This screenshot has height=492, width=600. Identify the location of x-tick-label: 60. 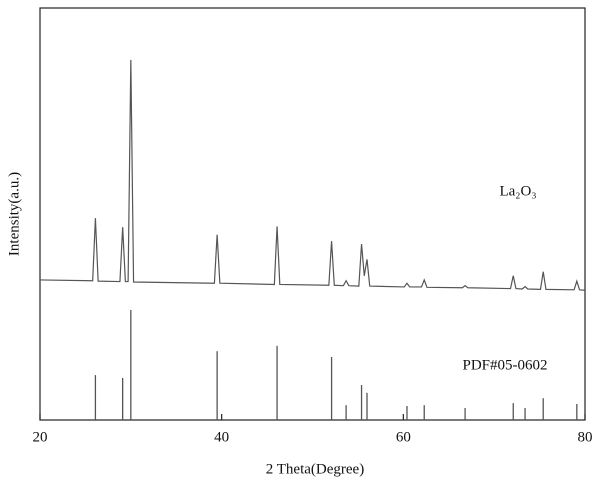
(403, 437).